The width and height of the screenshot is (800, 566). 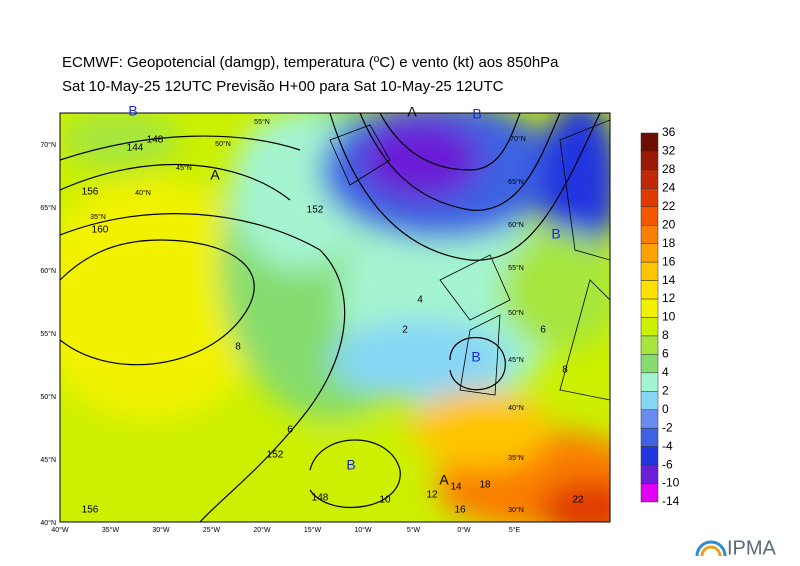 What do you see at coordinates (669, 280) in the screenshot?
I see `colorbar-label: 14` at bounding box center [669, 280].